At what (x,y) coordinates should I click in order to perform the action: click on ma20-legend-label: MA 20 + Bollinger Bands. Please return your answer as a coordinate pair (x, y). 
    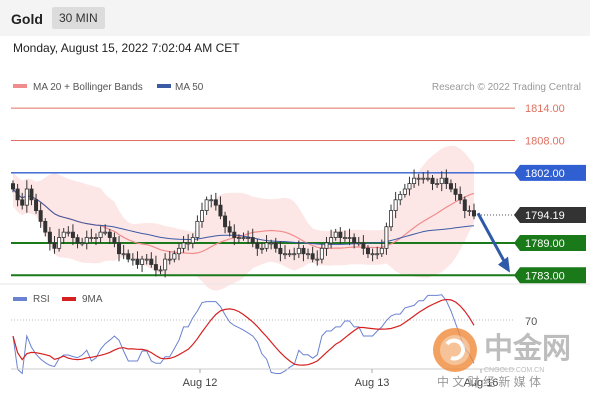
    Looking at the image, I should click on (88, 87).